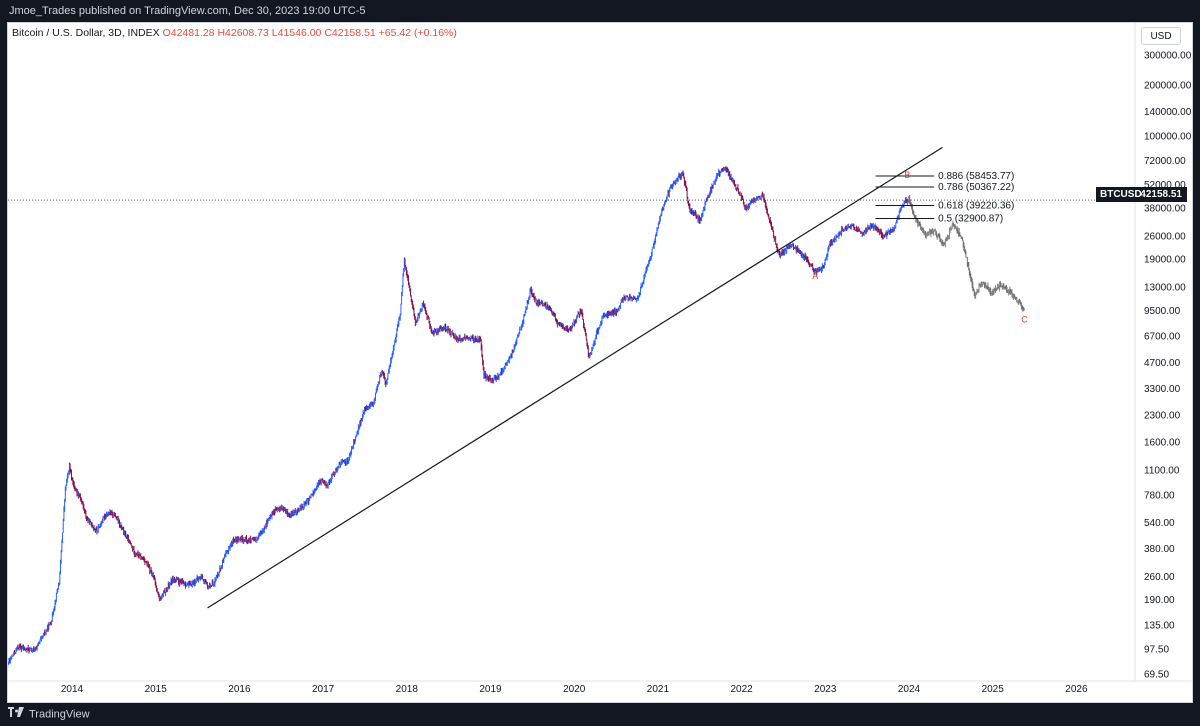  What do you see at coordinates (1162, 416) in the screenshot?
I see `price-axis-tick: 2300.00` at bounding box center [1162, 416].